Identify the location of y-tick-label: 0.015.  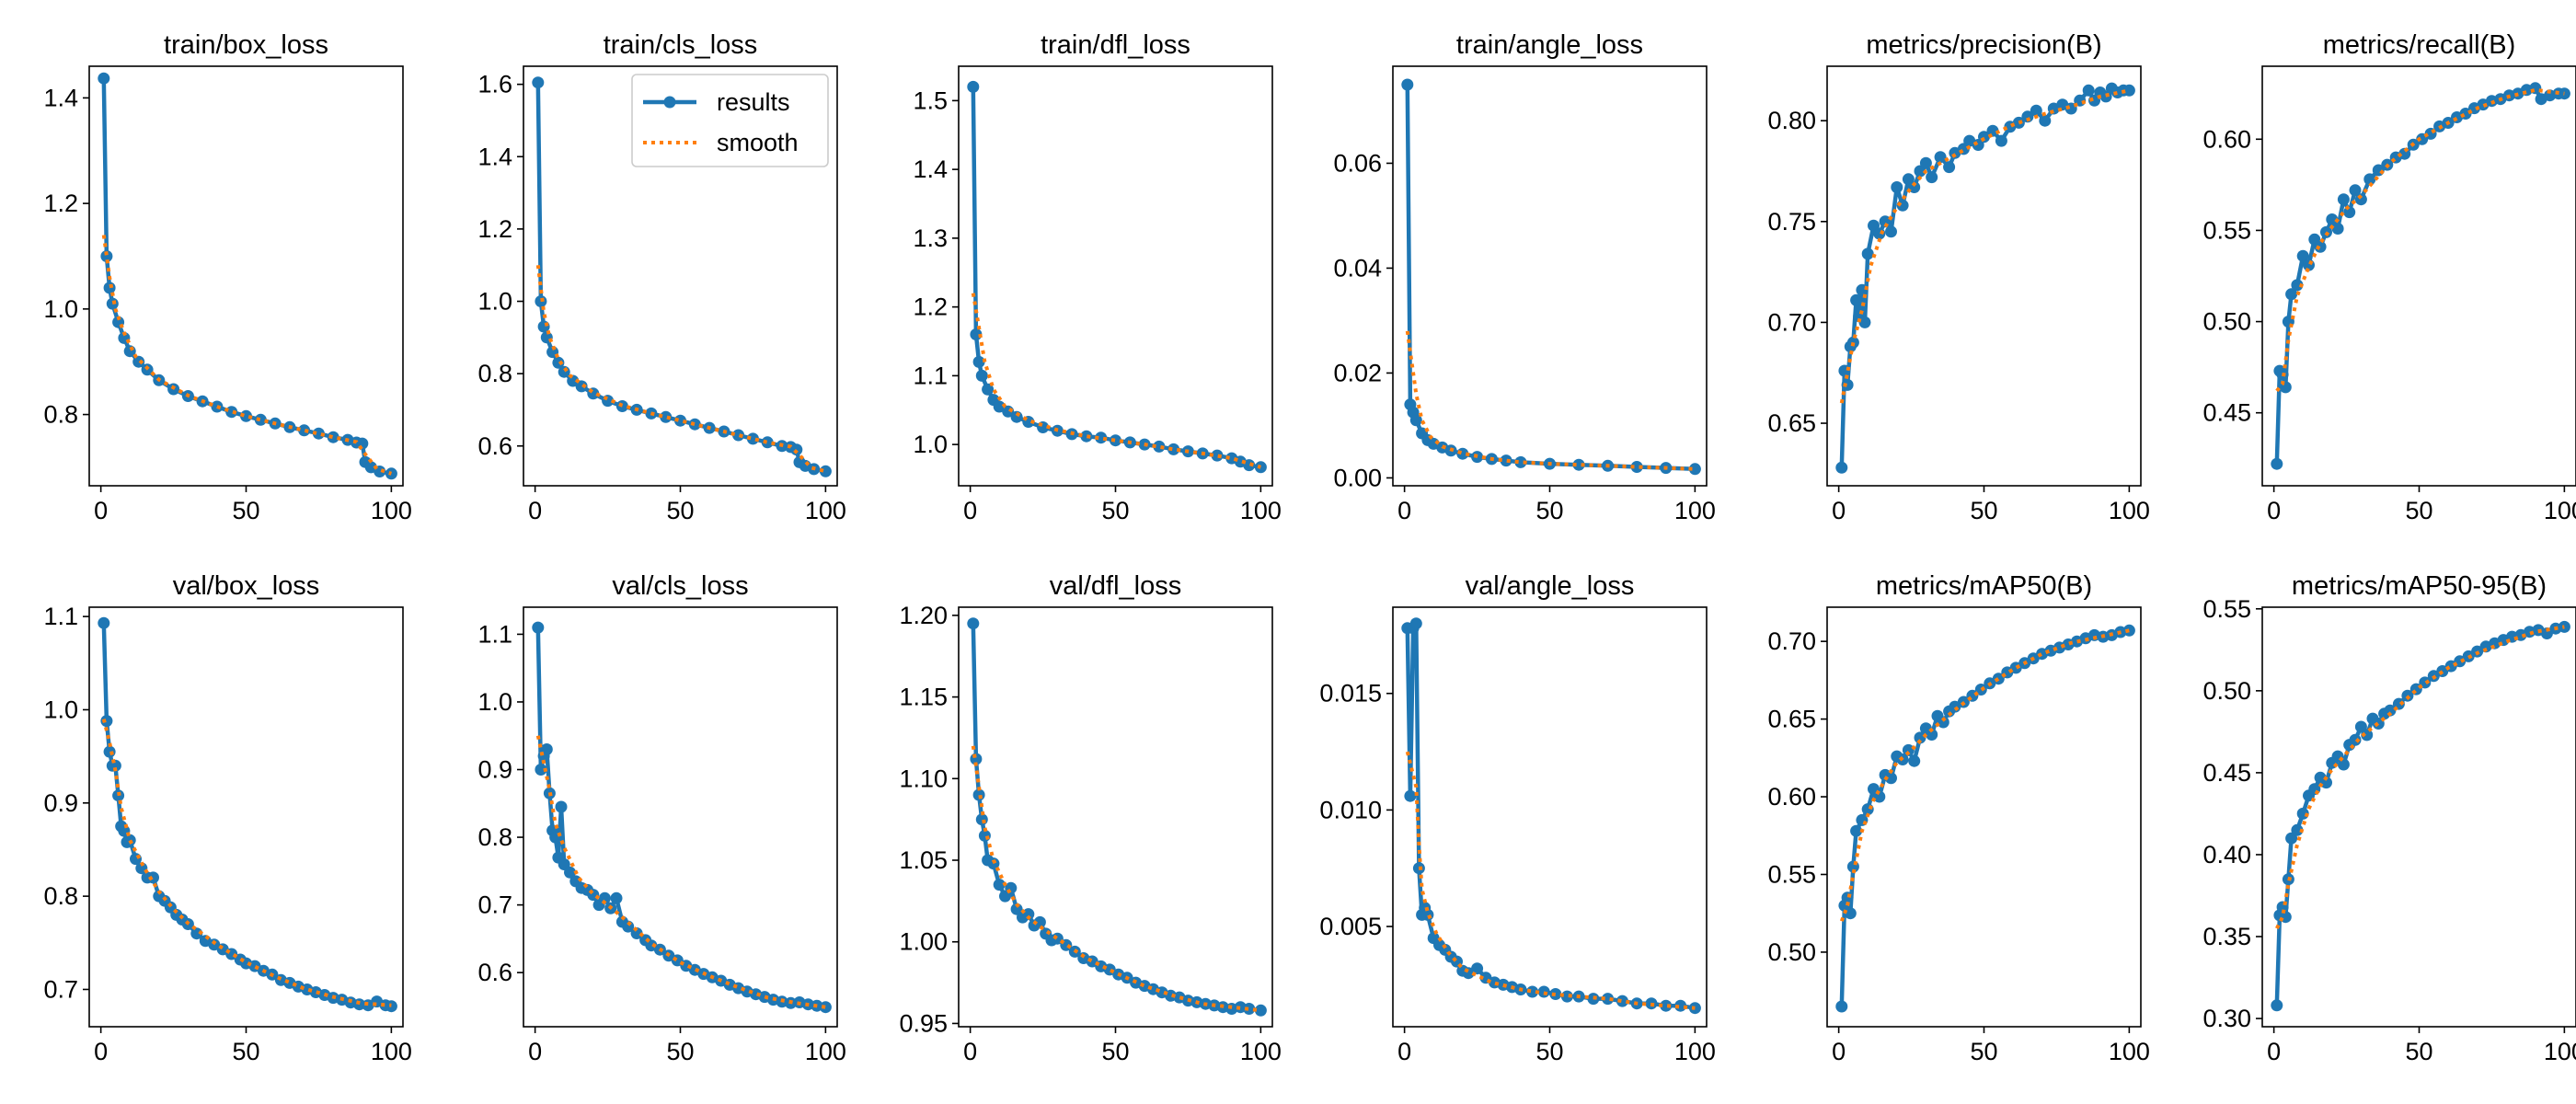
(1350, 693).